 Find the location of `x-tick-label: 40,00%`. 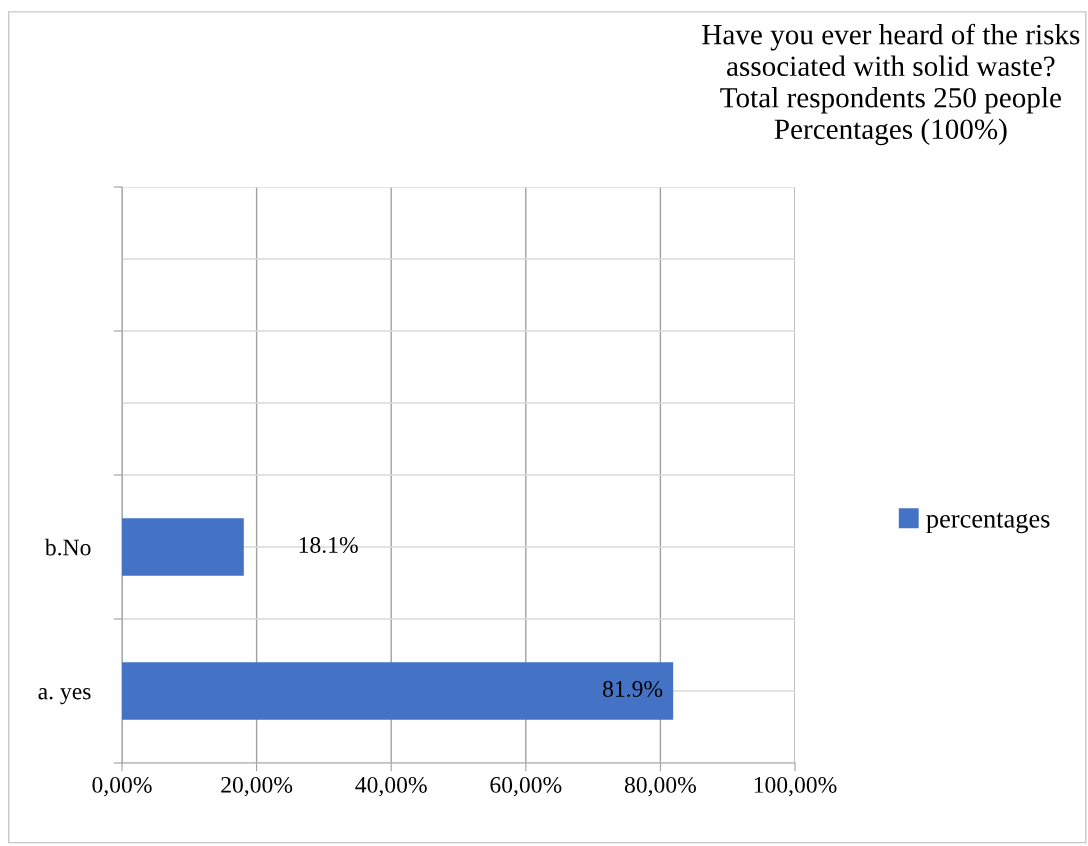

x-tick-label: 40,00% is located at coordinates (391, 786).